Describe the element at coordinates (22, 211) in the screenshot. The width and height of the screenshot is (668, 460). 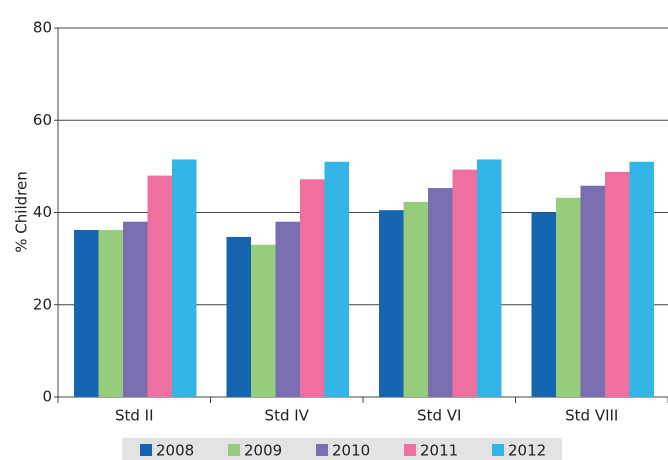
I see `y-axis-label: % Children` at that location.